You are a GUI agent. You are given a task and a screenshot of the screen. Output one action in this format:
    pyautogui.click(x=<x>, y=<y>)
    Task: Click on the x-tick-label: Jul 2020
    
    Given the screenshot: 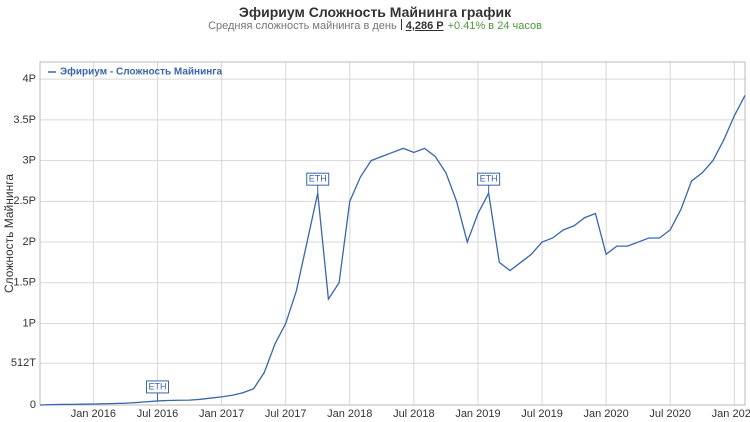 What is the action you would take?
    pyautogui.click(x=670, y=414)
    